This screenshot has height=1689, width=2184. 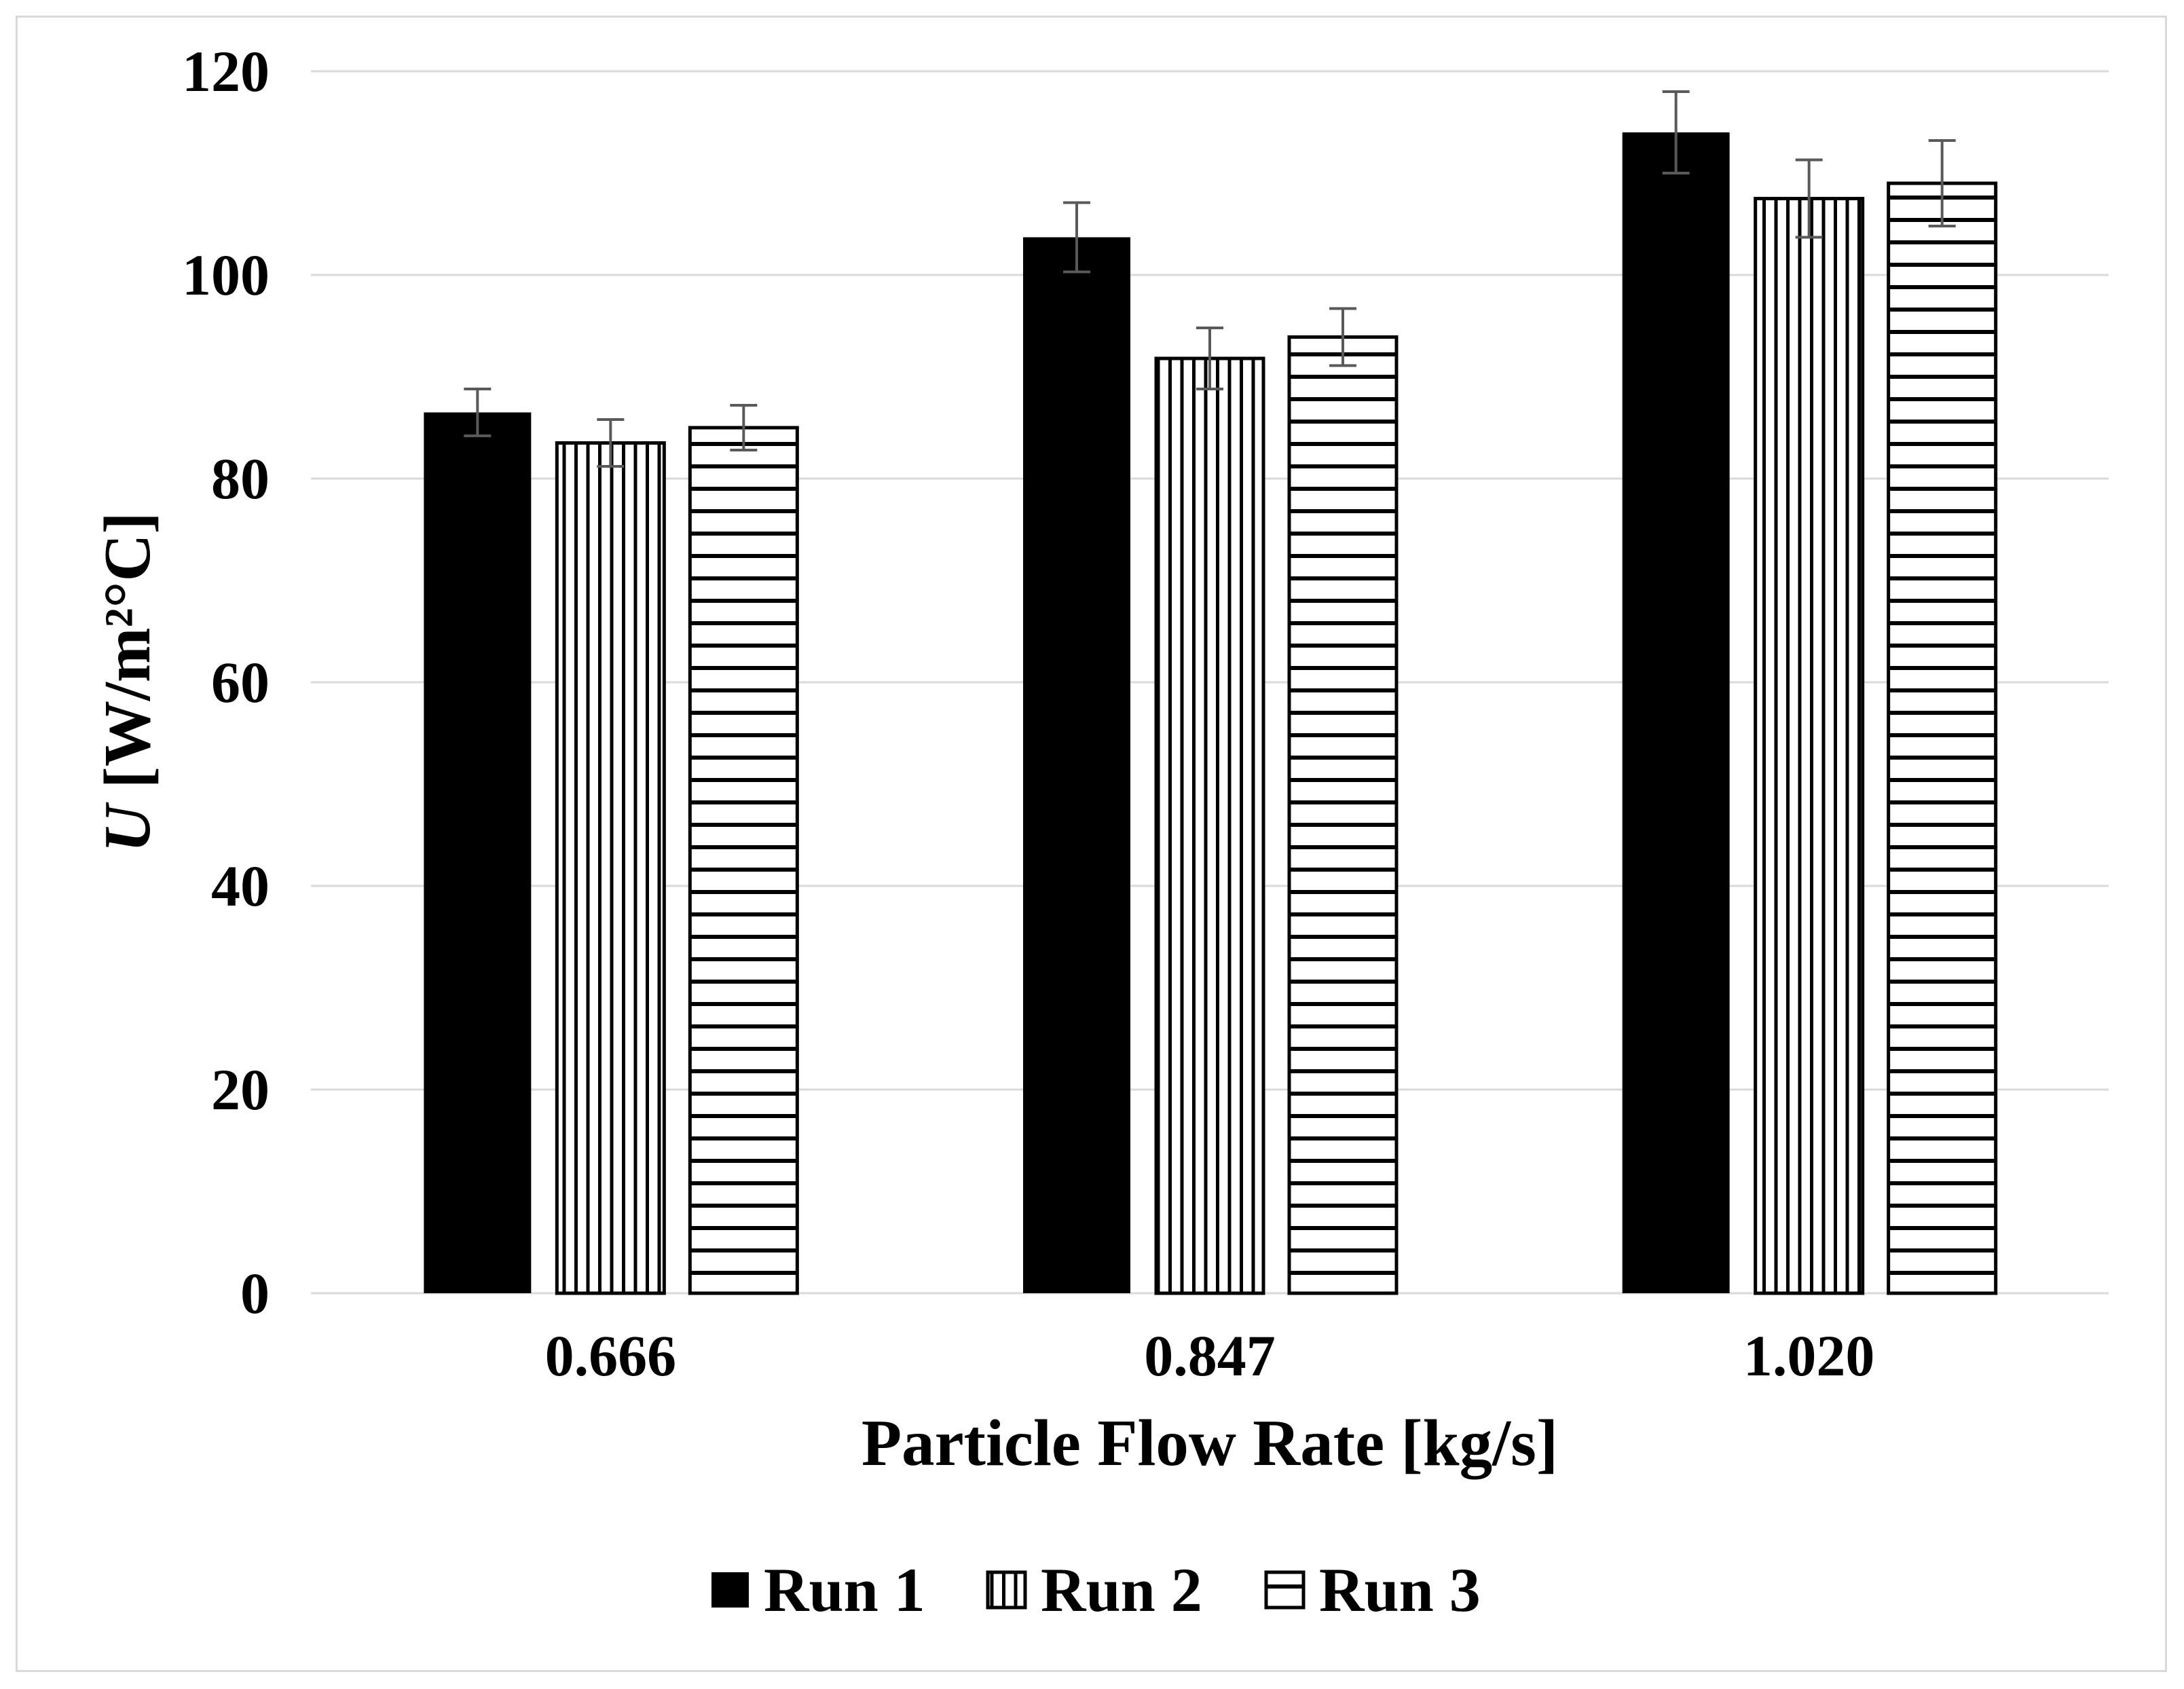 I want to click on legend-label-run1: Run 1, so click(x=844, y=1590).